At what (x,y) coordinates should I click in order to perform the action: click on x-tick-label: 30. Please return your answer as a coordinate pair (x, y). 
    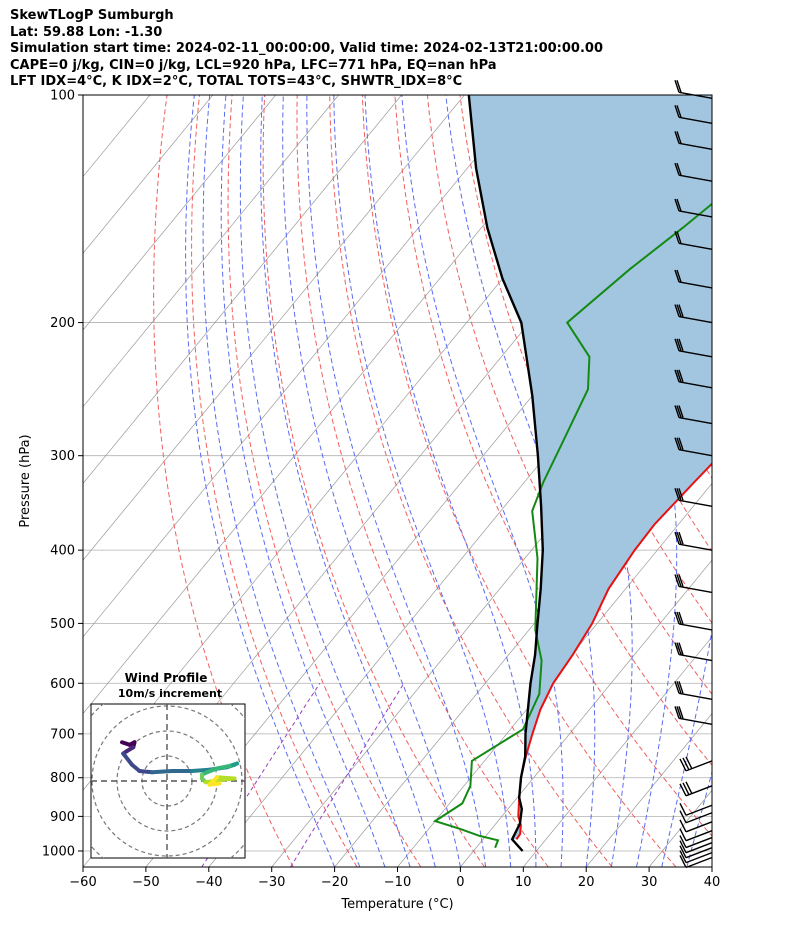
    Looking at the image, I should click on (649, 882).